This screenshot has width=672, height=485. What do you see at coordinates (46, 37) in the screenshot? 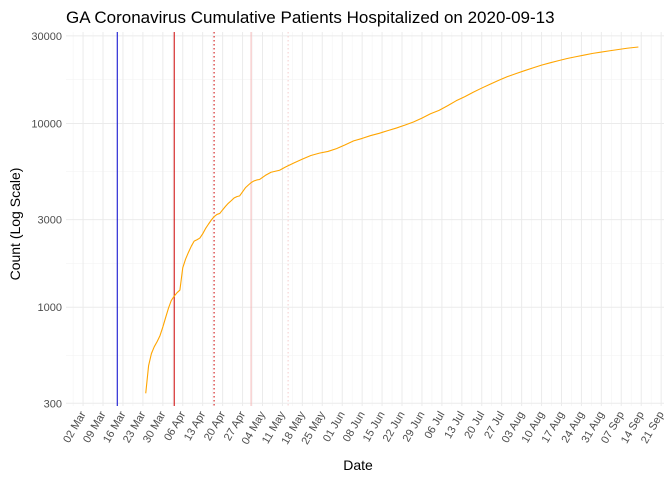
I see `y-tick-label: 30000` at bounding box center [46, 37].